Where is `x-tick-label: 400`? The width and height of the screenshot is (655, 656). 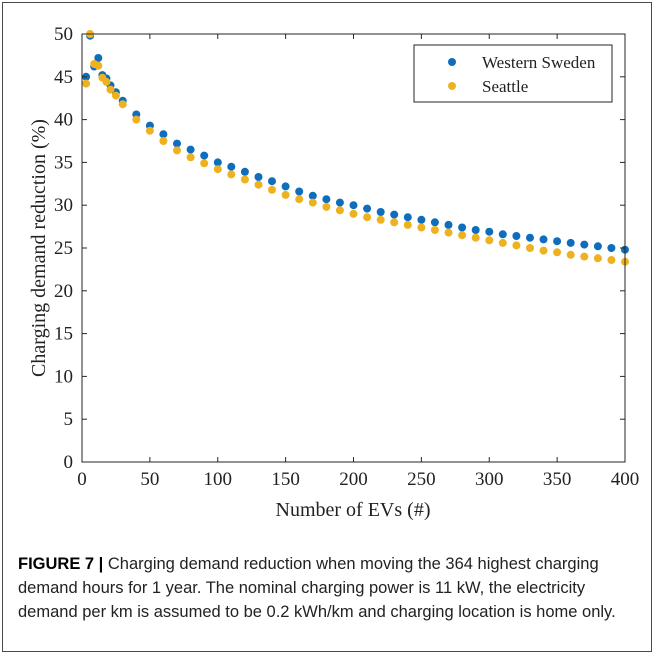 x-tick-label: 400 is located at coordinates (625, 479).